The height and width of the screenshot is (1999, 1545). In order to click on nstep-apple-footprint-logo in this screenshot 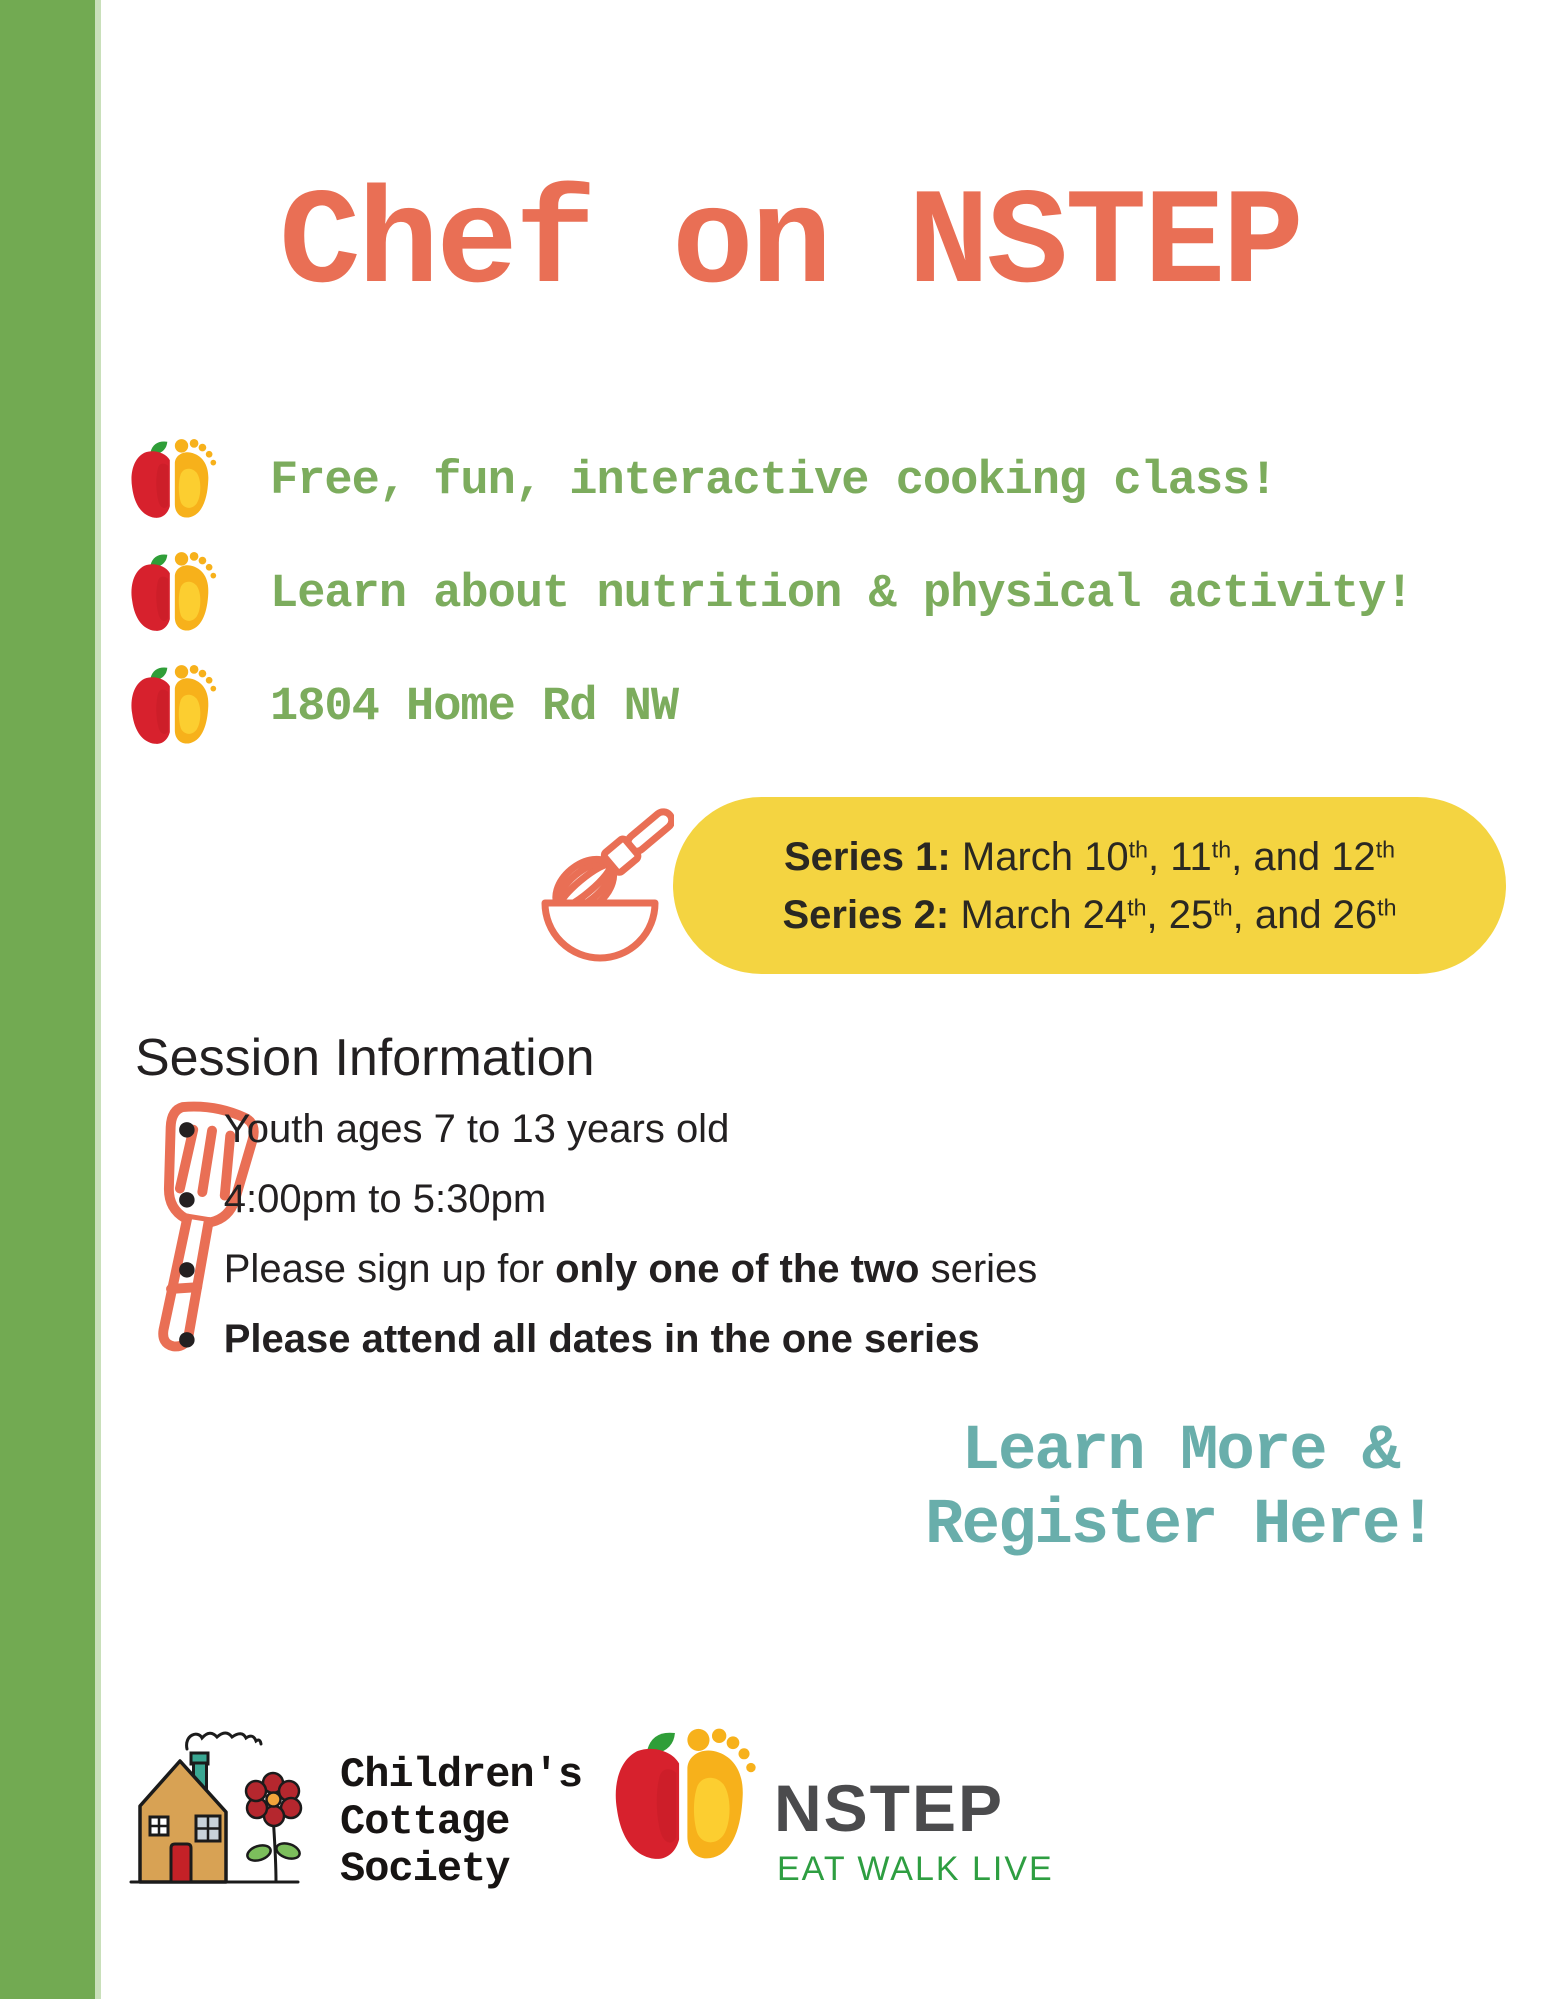, I will do `click(686, 1805)`.